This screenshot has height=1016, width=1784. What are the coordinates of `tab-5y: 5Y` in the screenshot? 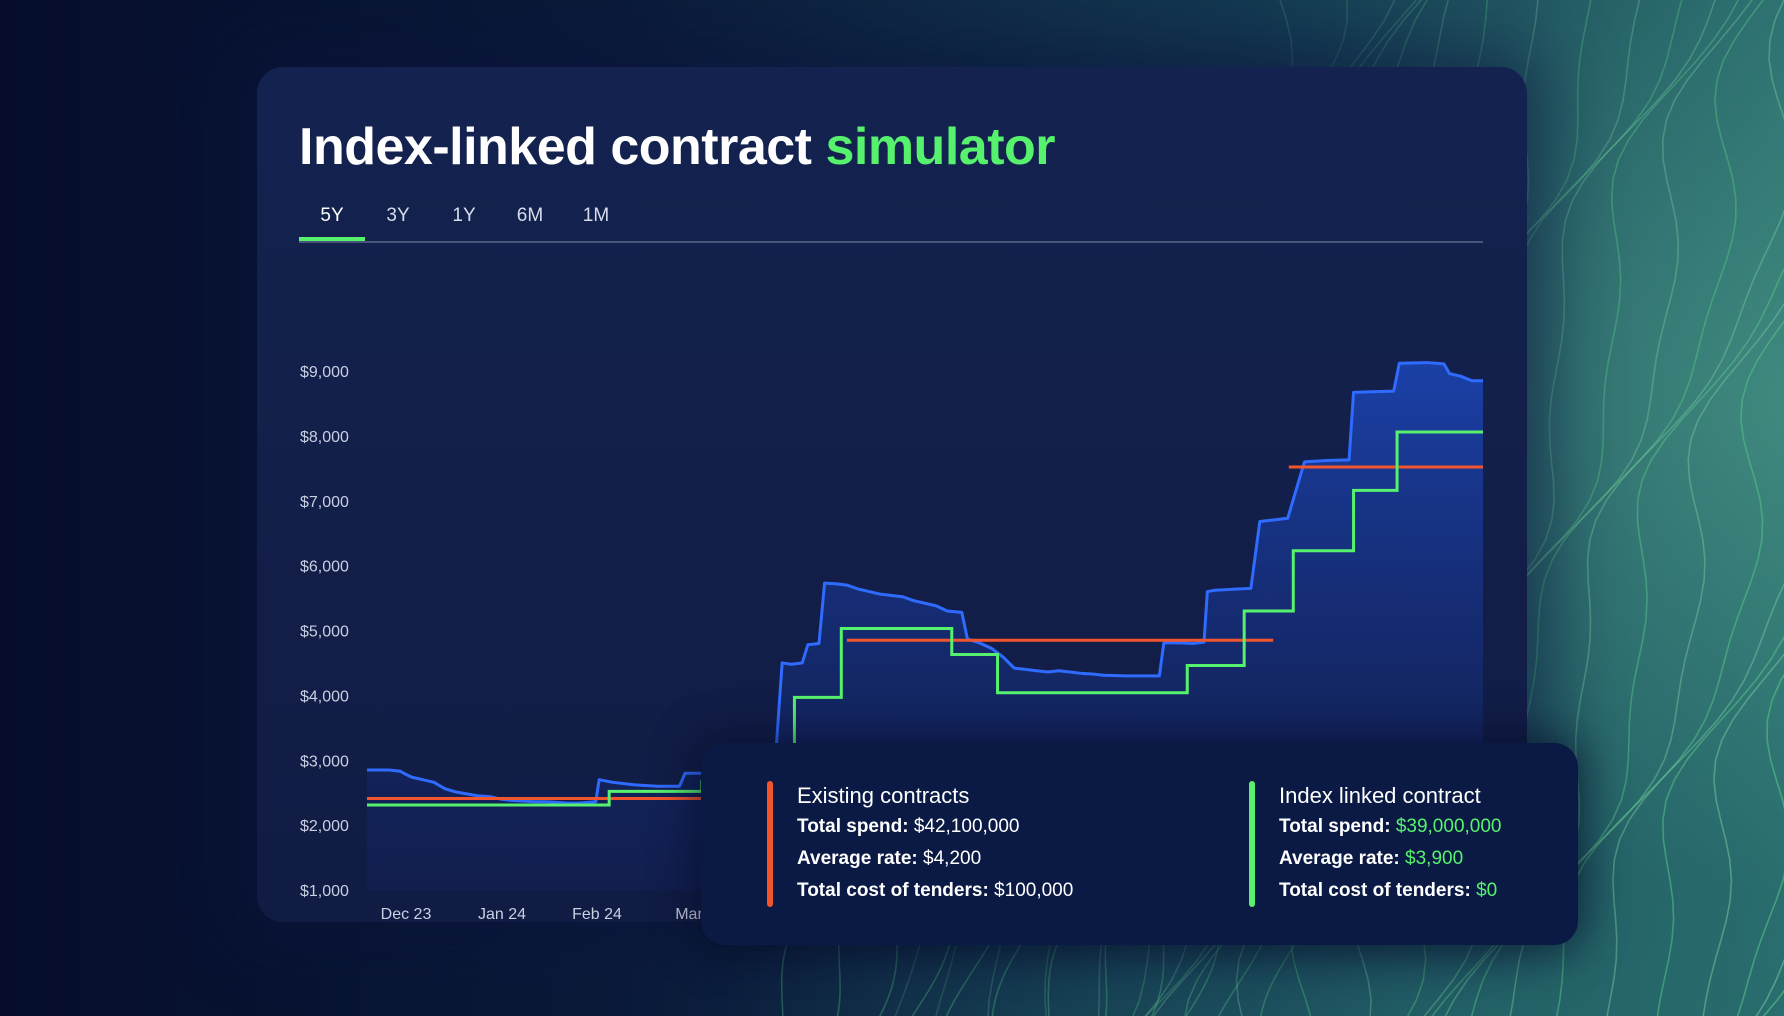 It's located at (332, 219).